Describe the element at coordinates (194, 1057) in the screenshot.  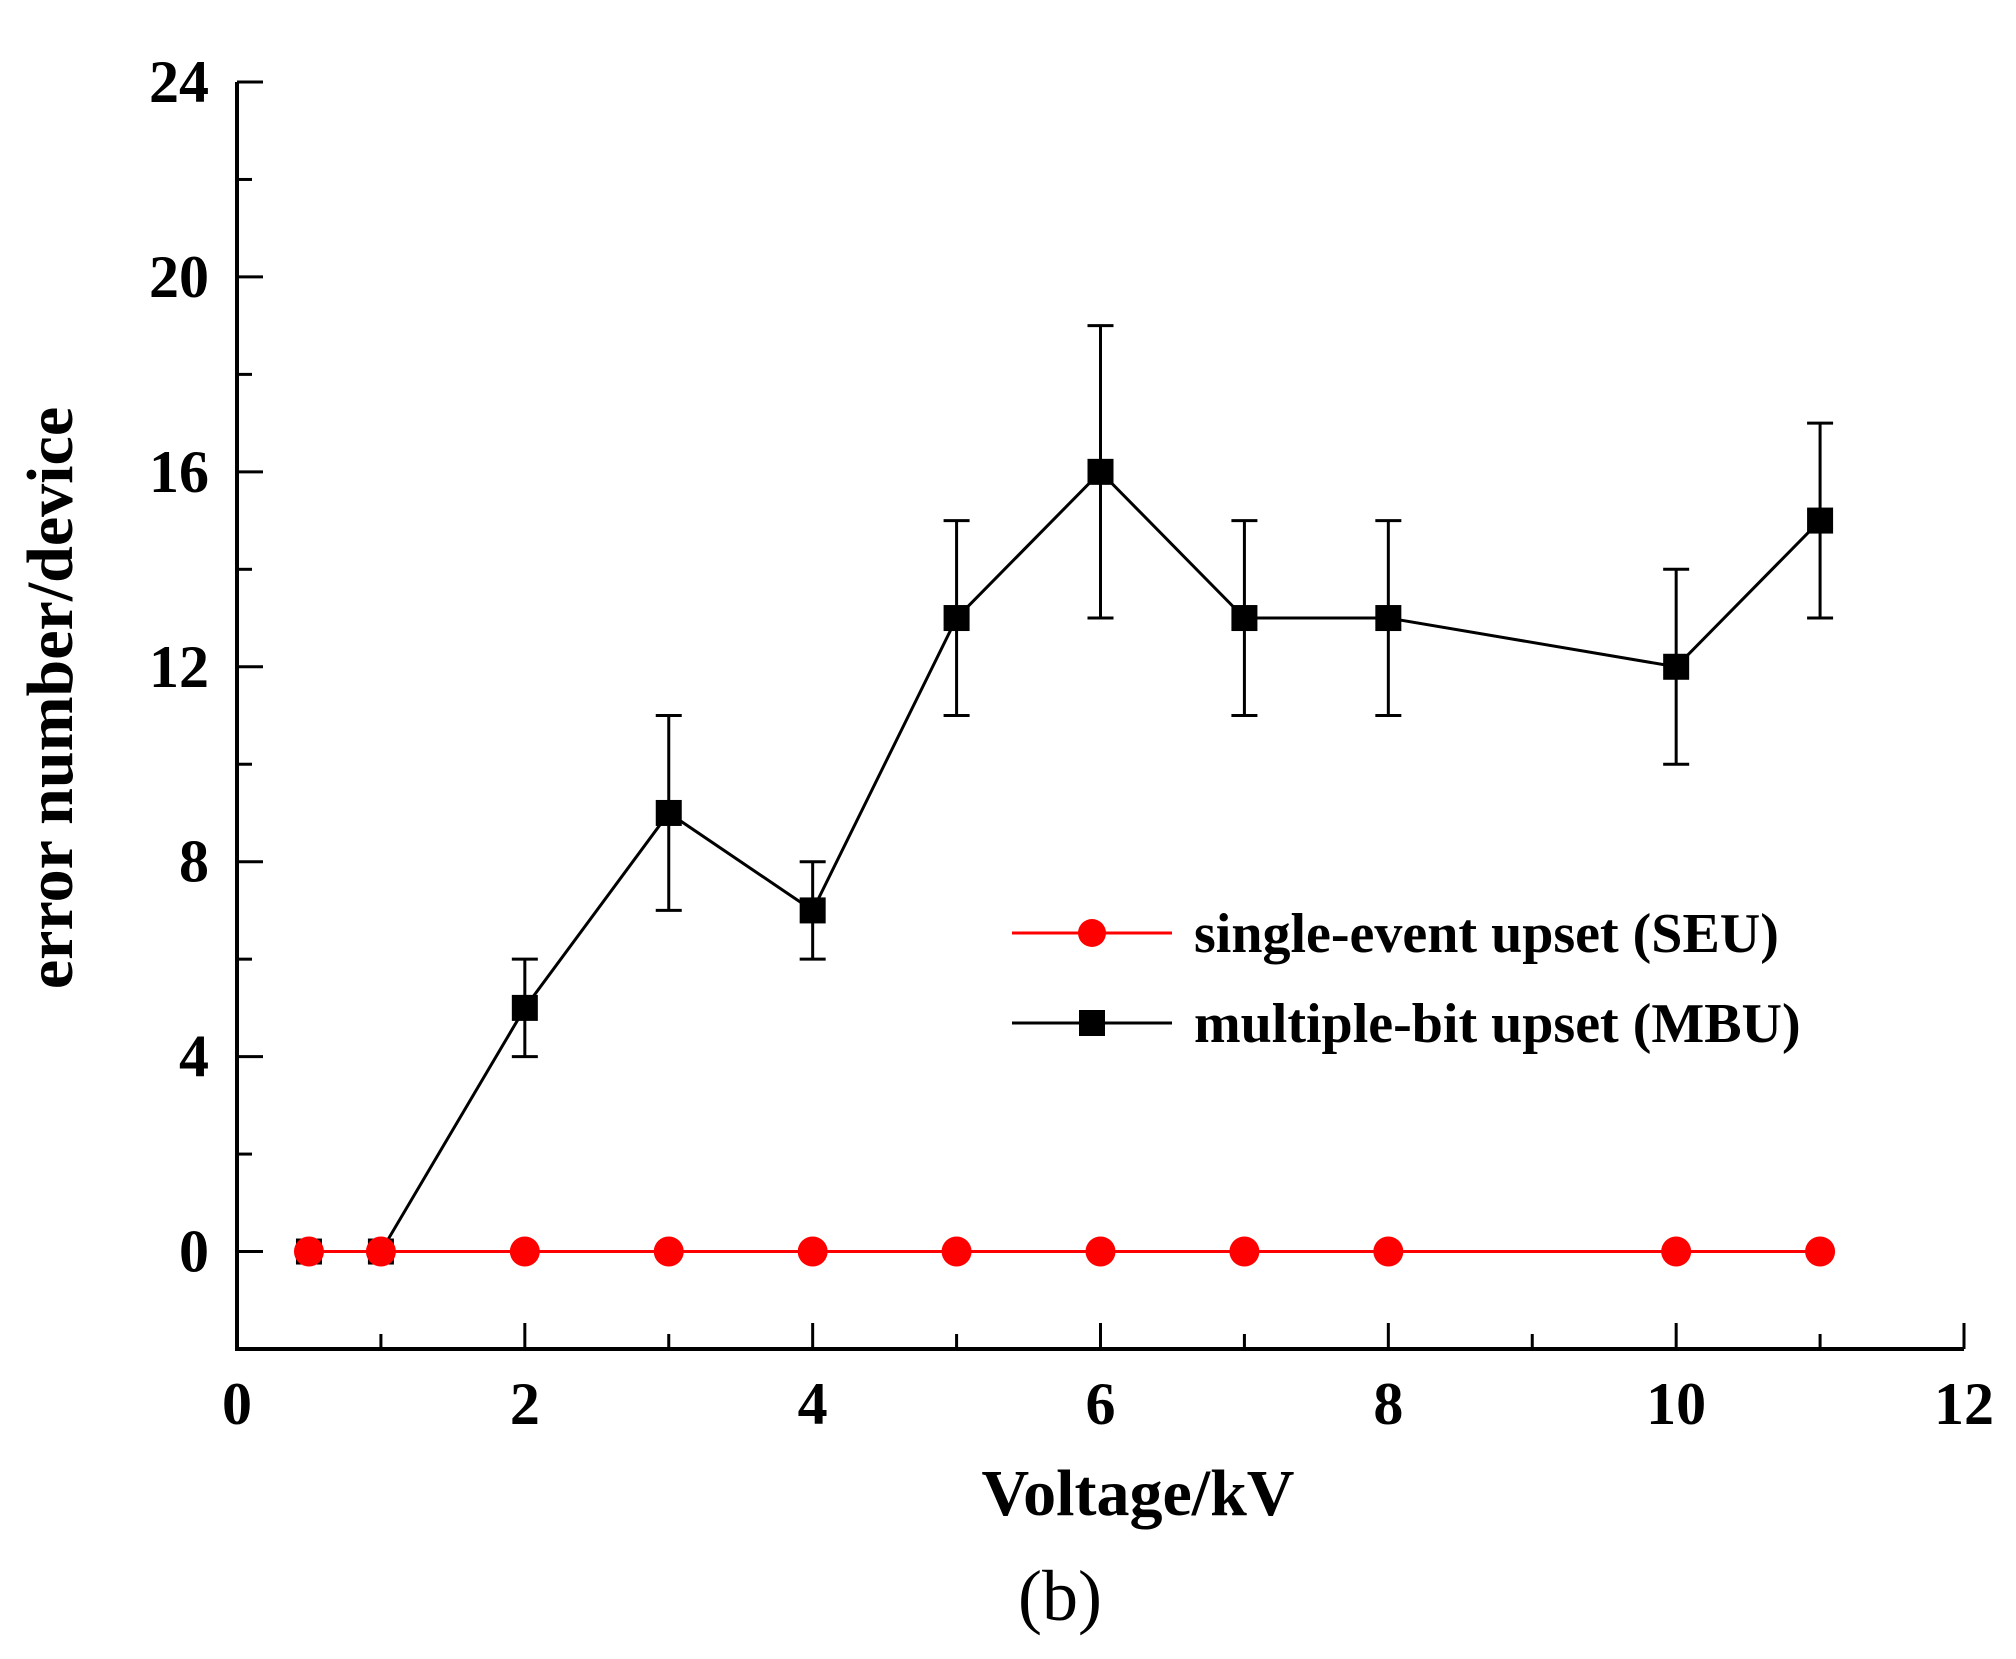
I see `y-tick-label: 4` at that location.